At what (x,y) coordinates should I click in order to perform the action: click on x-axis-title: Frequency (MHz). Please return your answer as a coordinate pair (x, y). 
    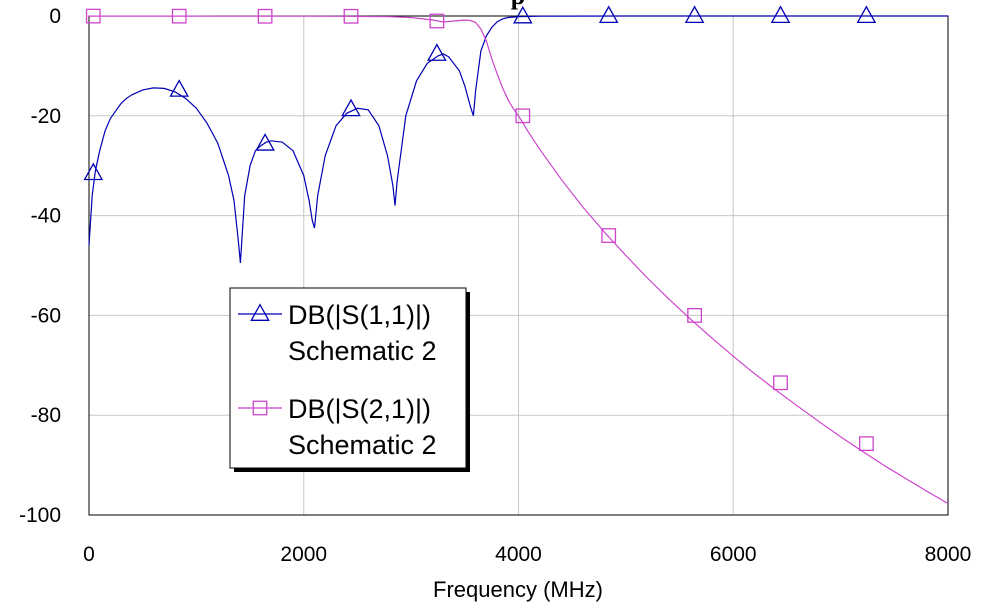
    Looking at the image, I should click on (518, 589).